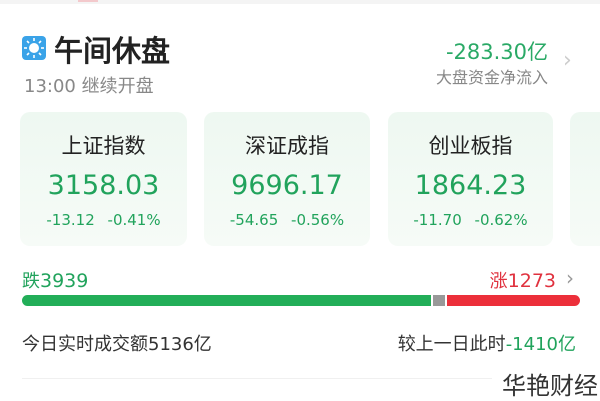  What do you see at coordinates (254, 220) in the screenshot?
I see `index-change: -54.65` at bounding box center [254, 220].